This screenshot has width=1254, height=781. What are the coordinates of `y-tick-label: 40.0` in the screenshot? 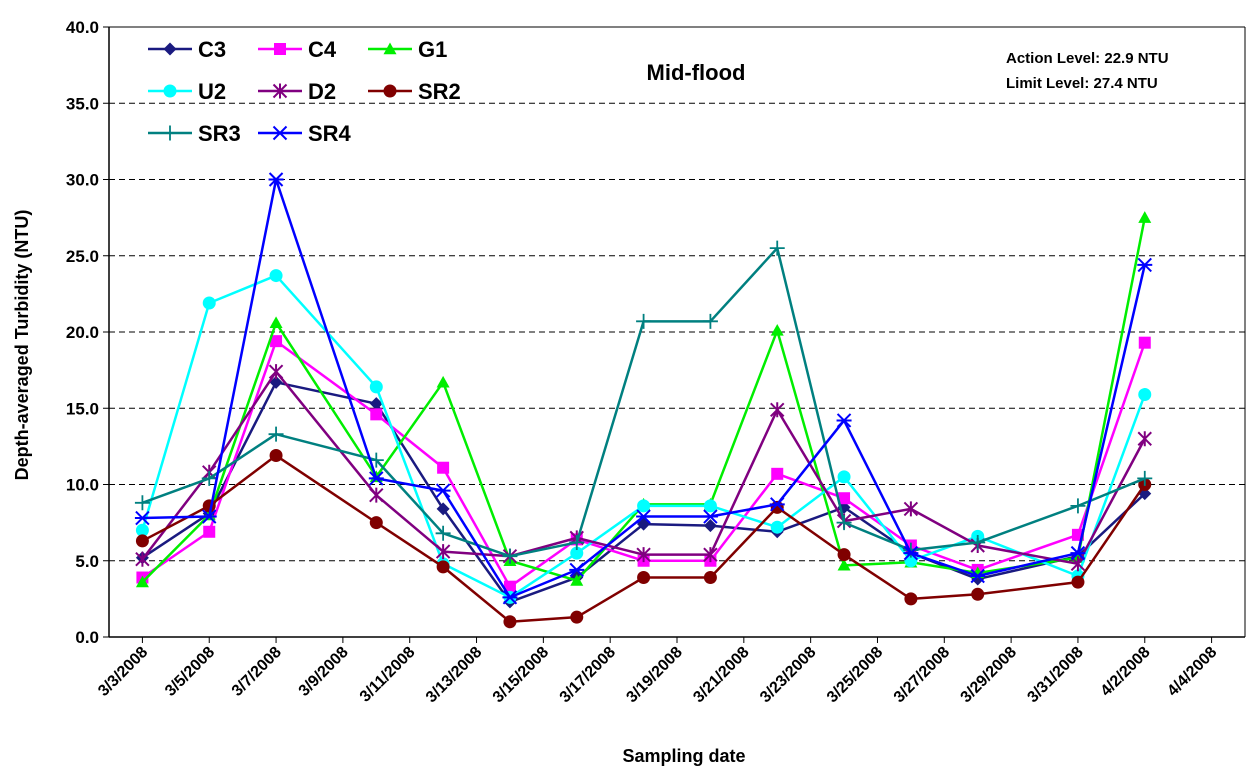 It's located at (82, 27).